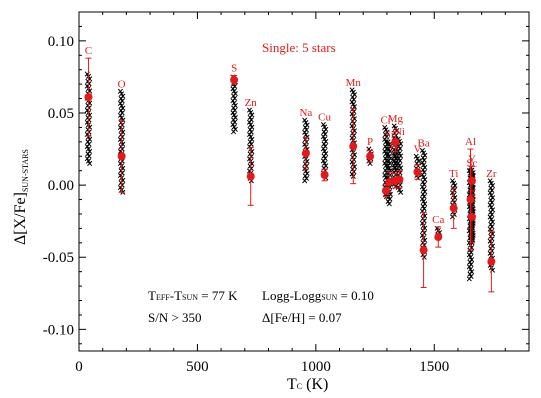 The width and height of the screenshot is (541, 398). Describe the element at coordinates (307, 384) in the screenshot. I see `x-axis-title: TC (K)` at that location.